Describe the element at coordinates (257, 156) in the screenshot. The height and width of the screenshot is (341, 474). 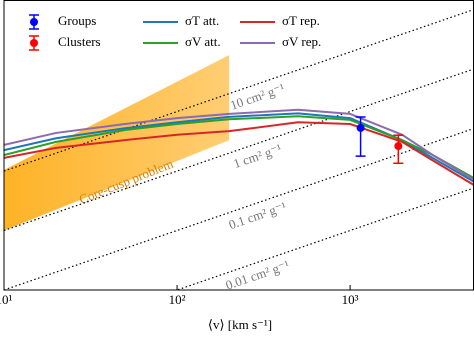
I see `reference-label: 1 cm² g⁻¹` at that location.